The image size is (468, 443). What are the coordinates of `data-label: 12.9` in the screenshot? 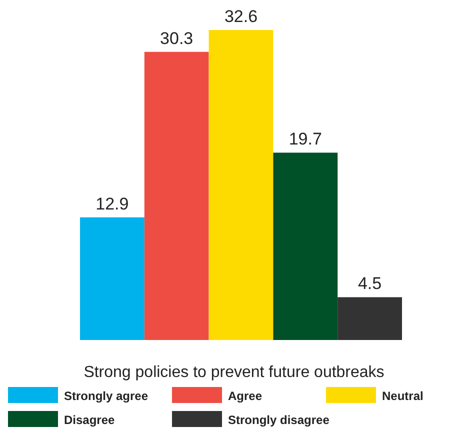 It's located at (112, 204).